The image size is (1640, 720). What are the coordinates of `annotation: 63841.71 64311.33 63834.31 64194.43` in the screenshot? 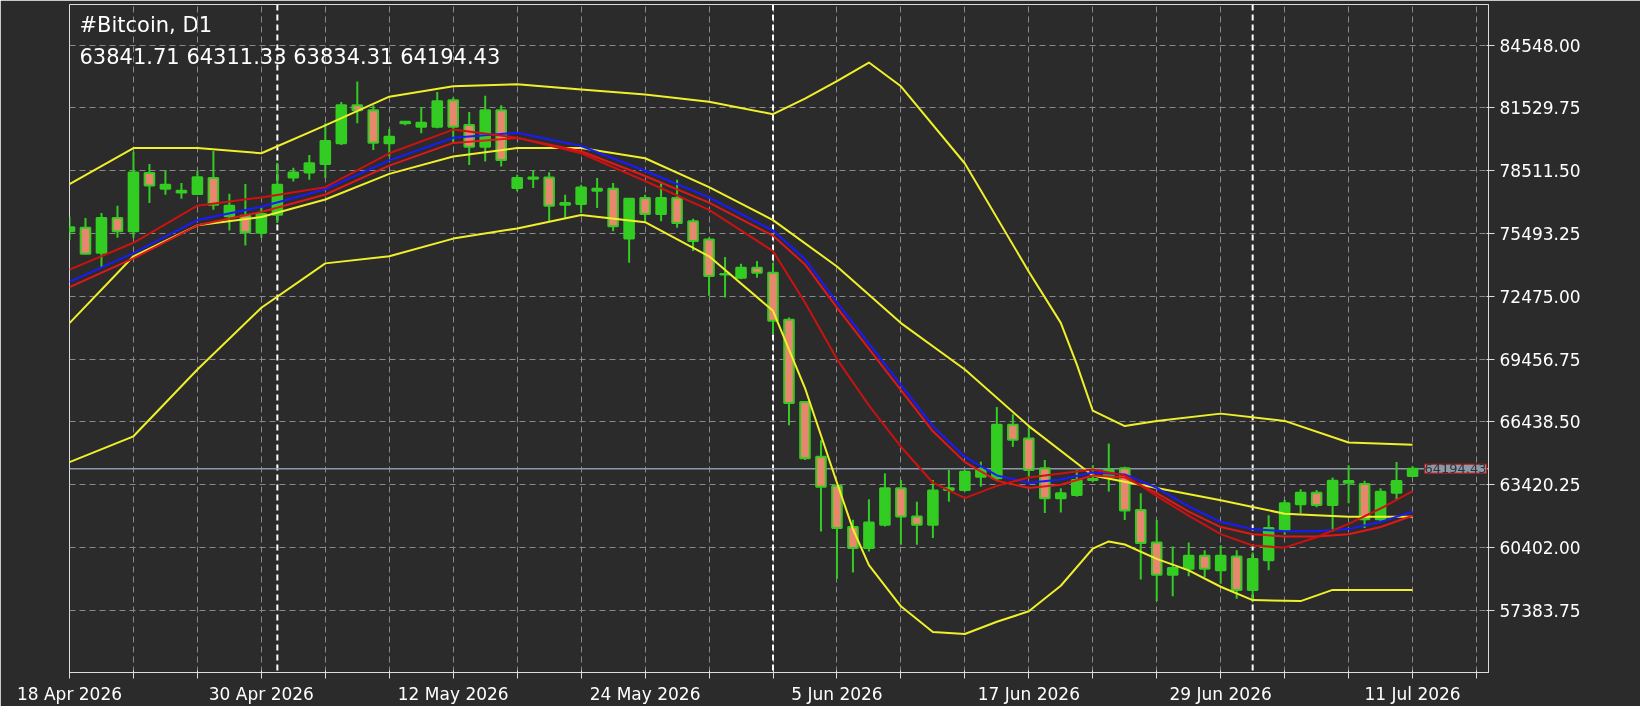 It's located at (290, 56).